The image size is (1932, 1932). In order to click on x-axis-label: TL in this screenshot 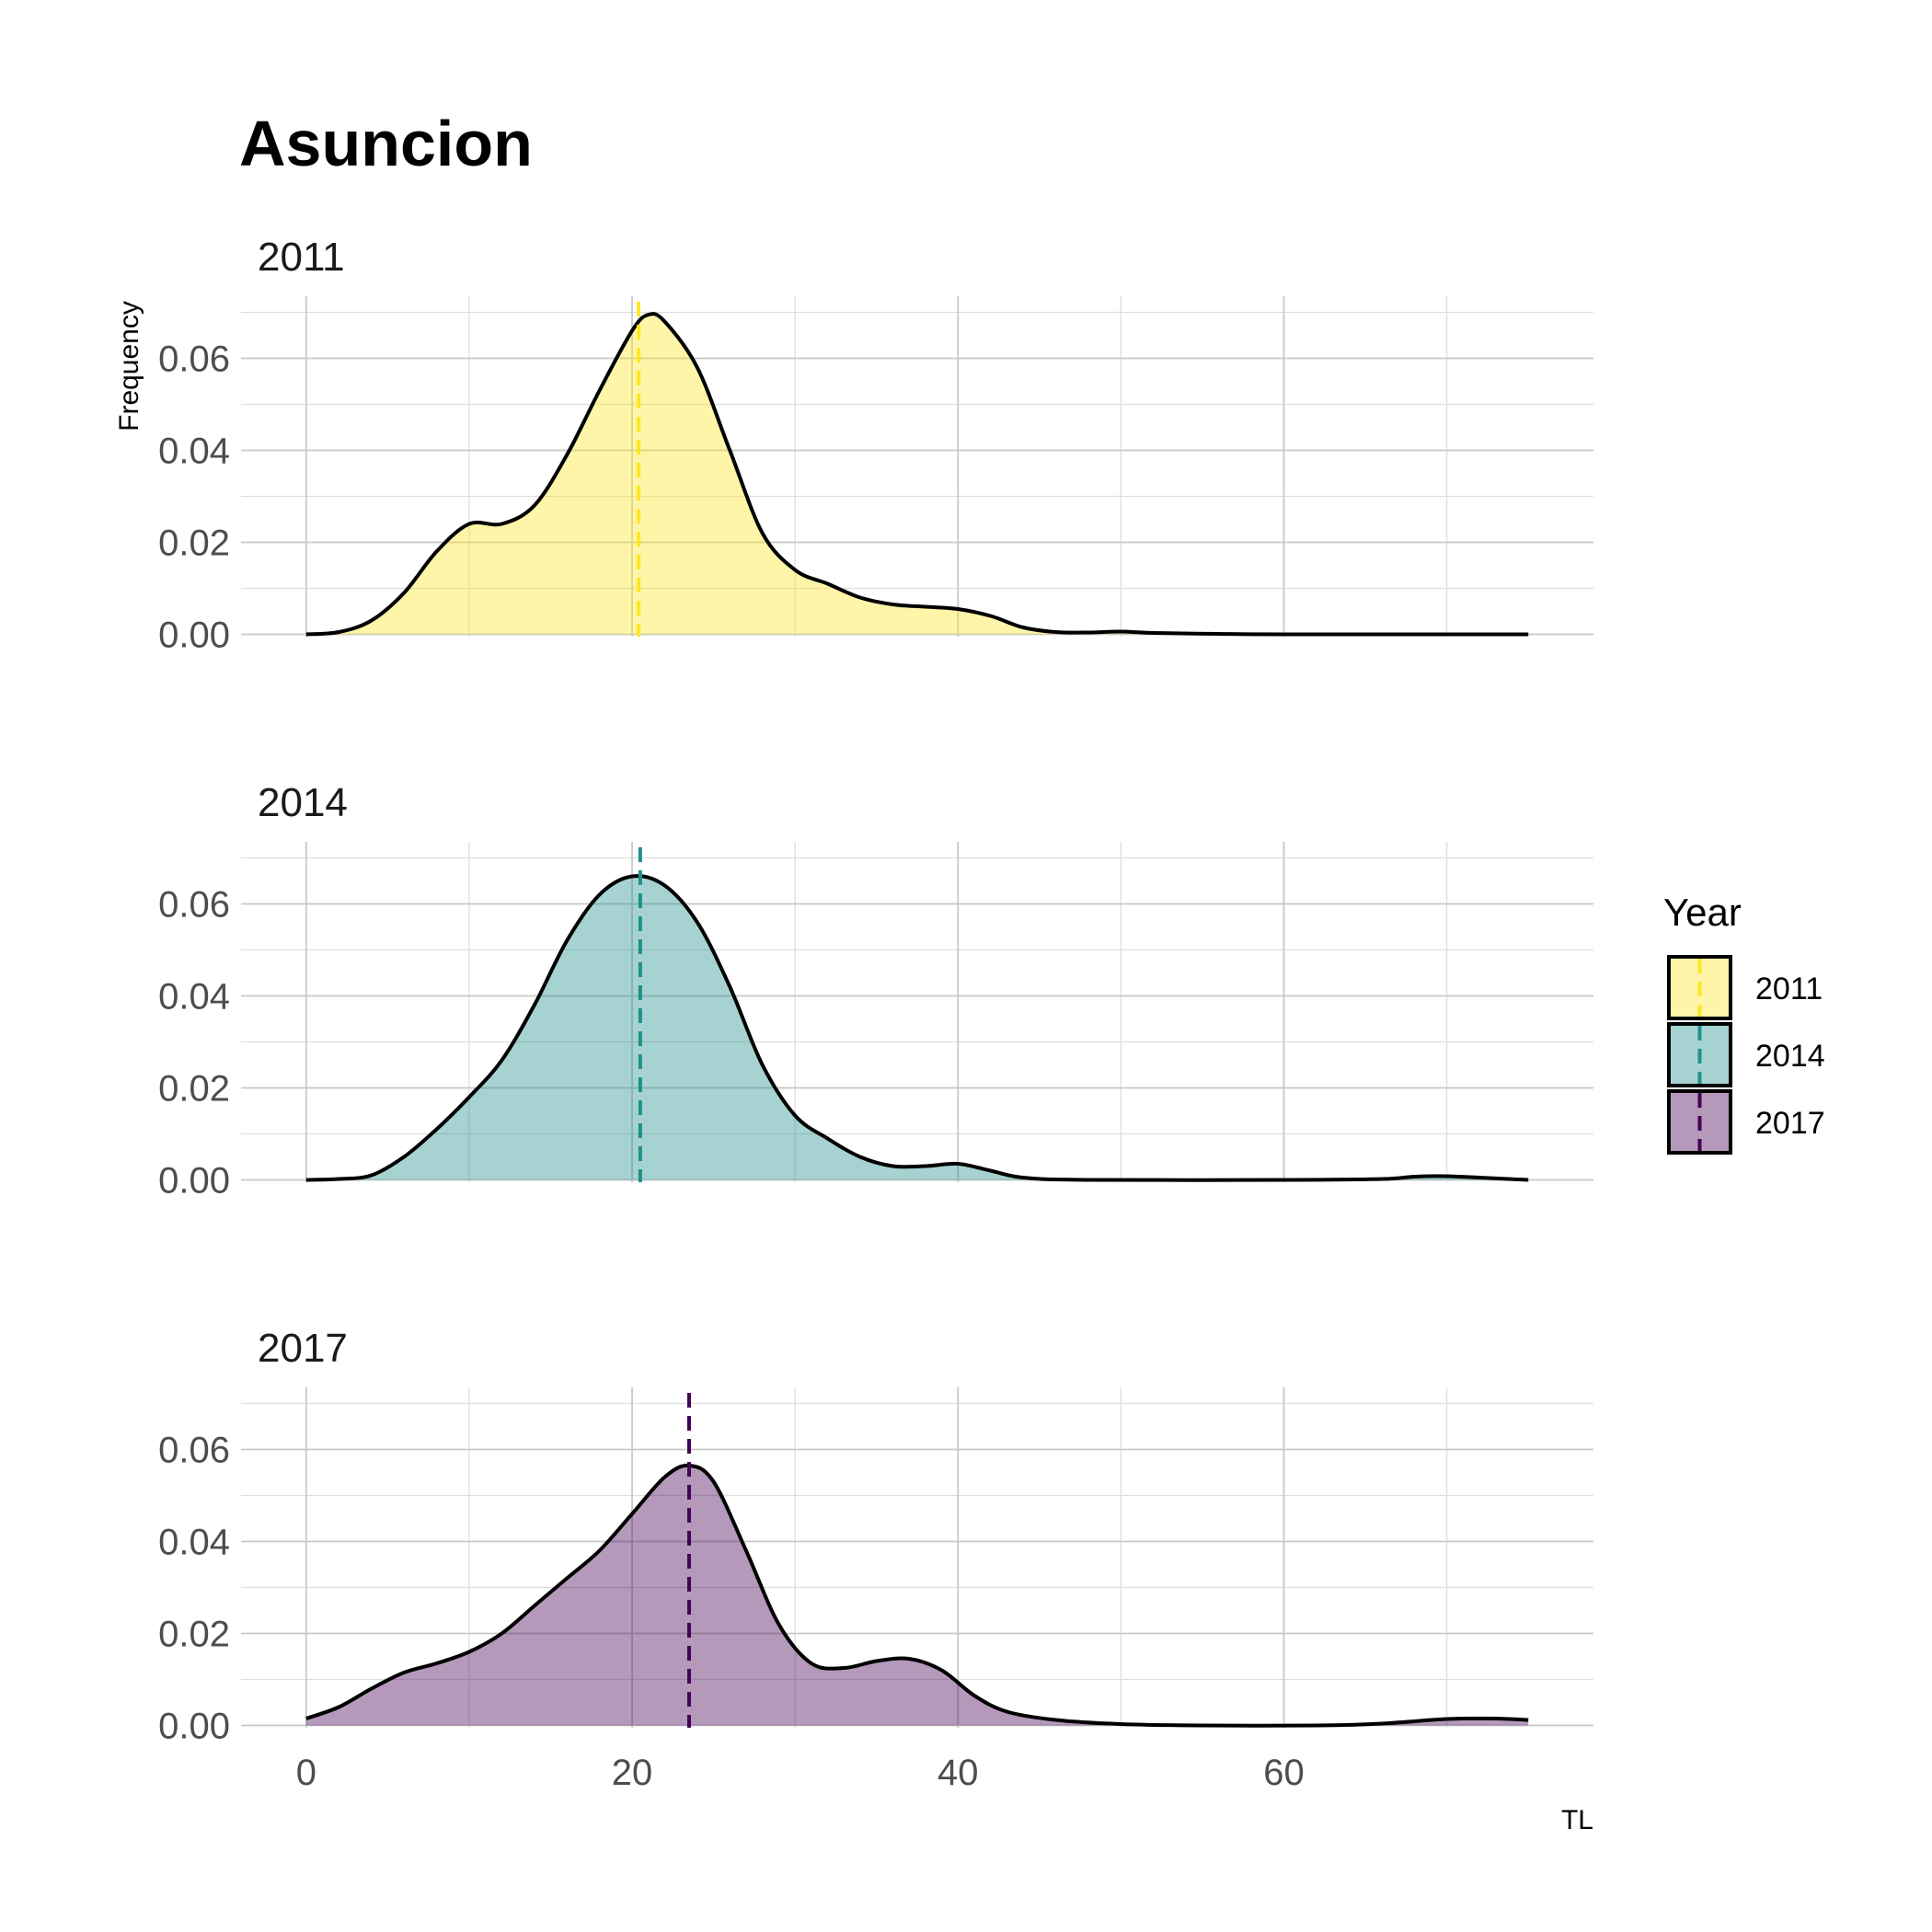, I will do `click(1577, 1820)`.